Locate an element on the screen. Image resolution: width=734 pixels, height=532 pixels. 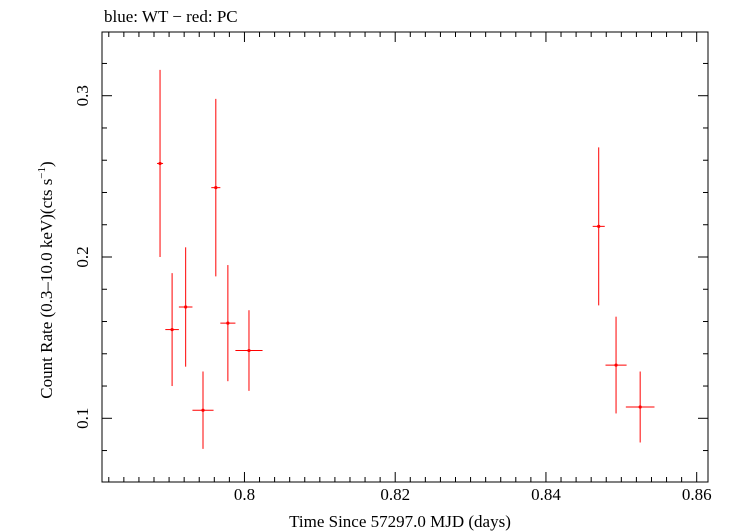
y-axis-label-exponent: −1 is located at coordinates (42, 173).